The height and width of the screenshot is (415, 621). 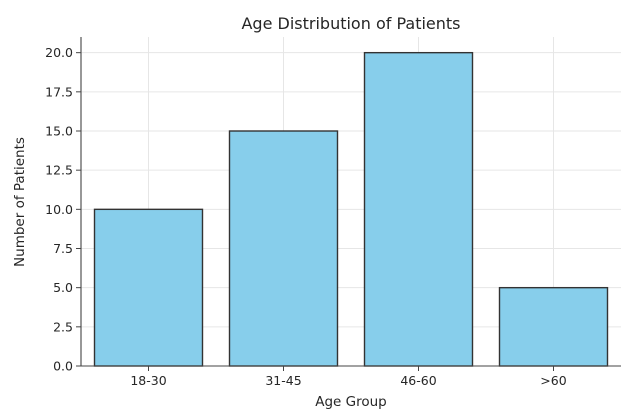 I want to click on y-tick-label: 10.0, so click(x=59, y=209).